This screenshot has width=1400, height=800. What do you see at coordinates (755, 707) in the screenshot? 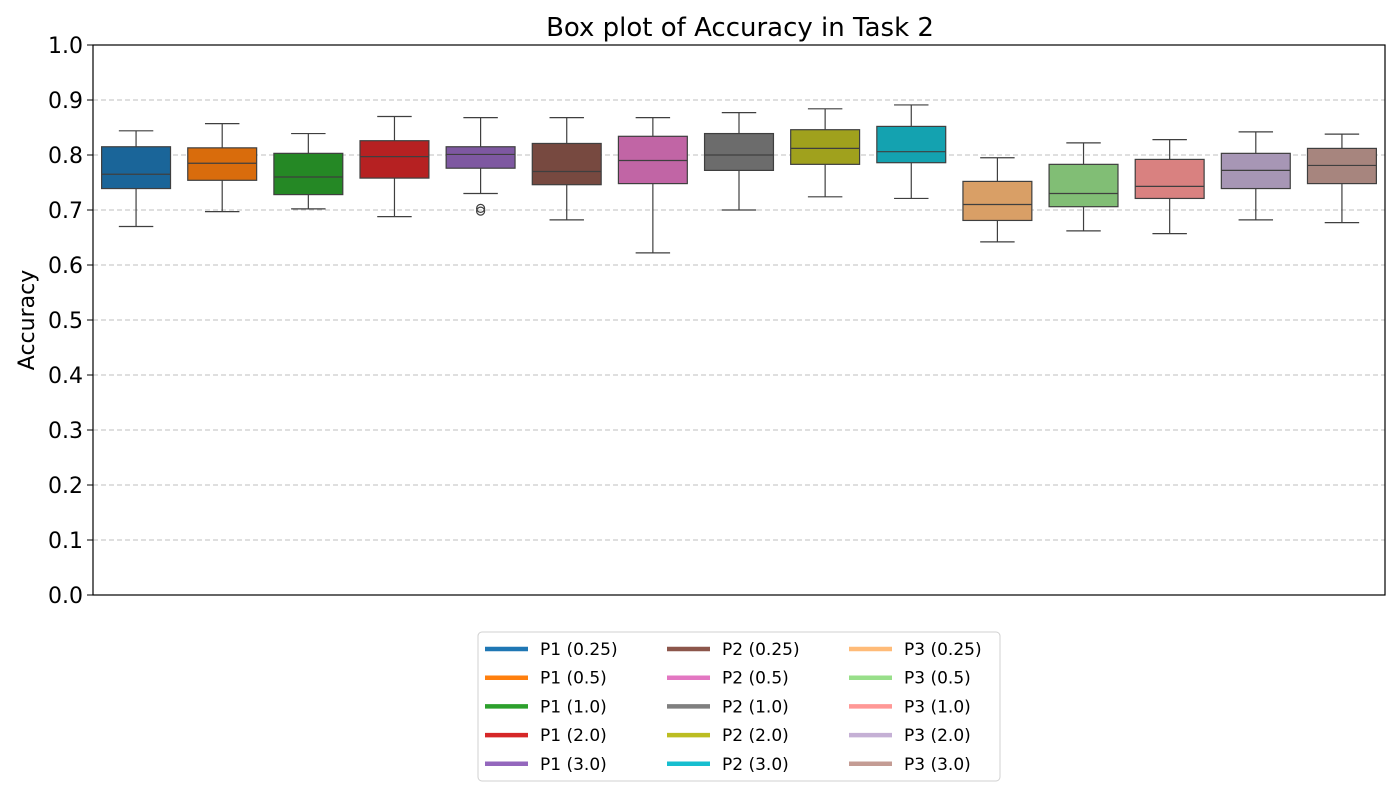
I see `legend-label: P2 (1.0)` at bounding box center [755, 707].